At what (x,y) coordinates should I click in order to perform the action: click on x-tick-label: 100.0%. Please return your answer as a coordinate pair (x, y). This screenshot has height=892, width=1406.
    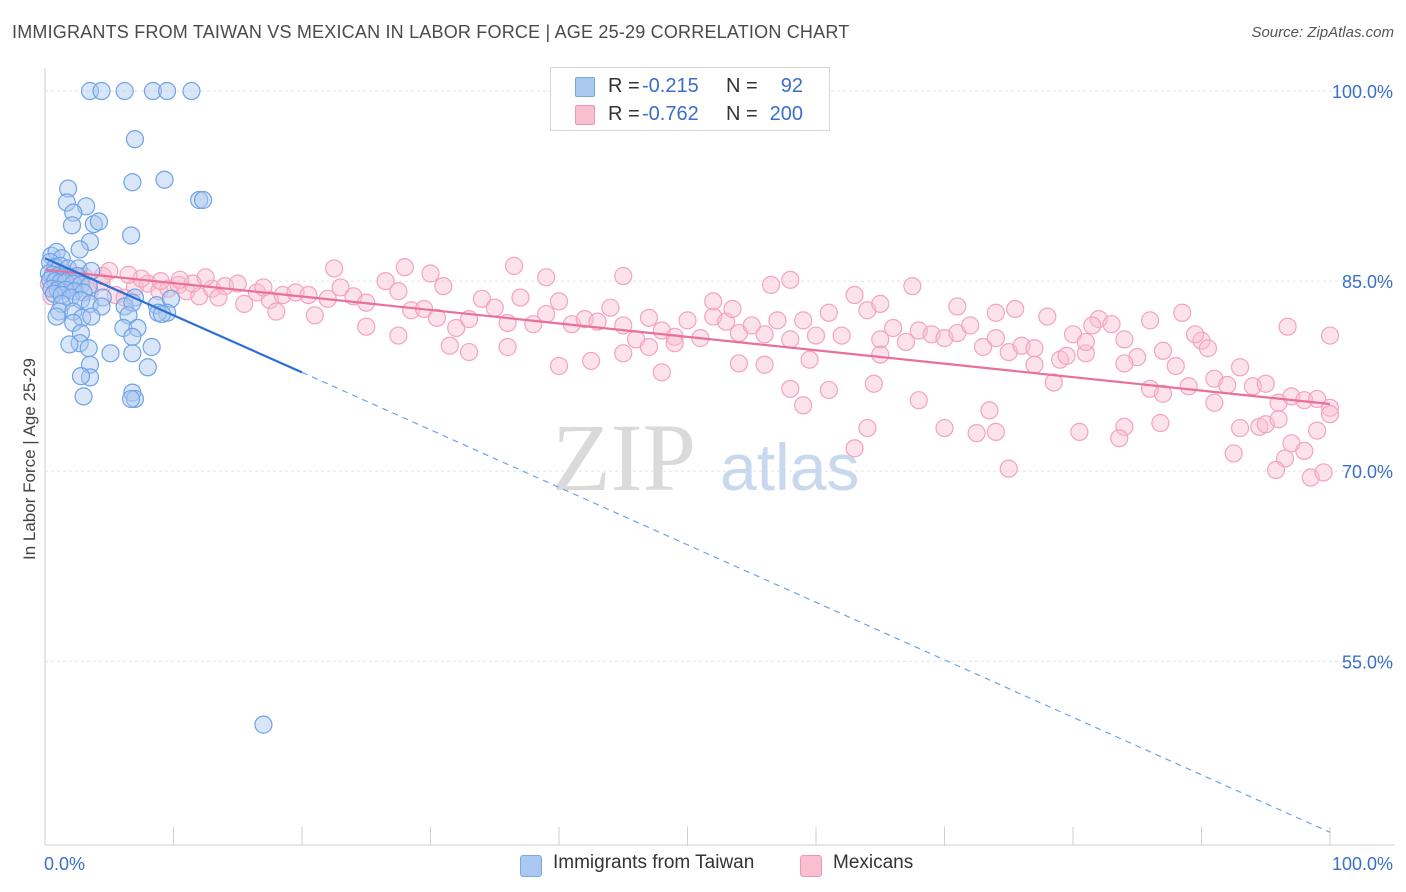
    Looking at the image, I should click on (1362, 864).